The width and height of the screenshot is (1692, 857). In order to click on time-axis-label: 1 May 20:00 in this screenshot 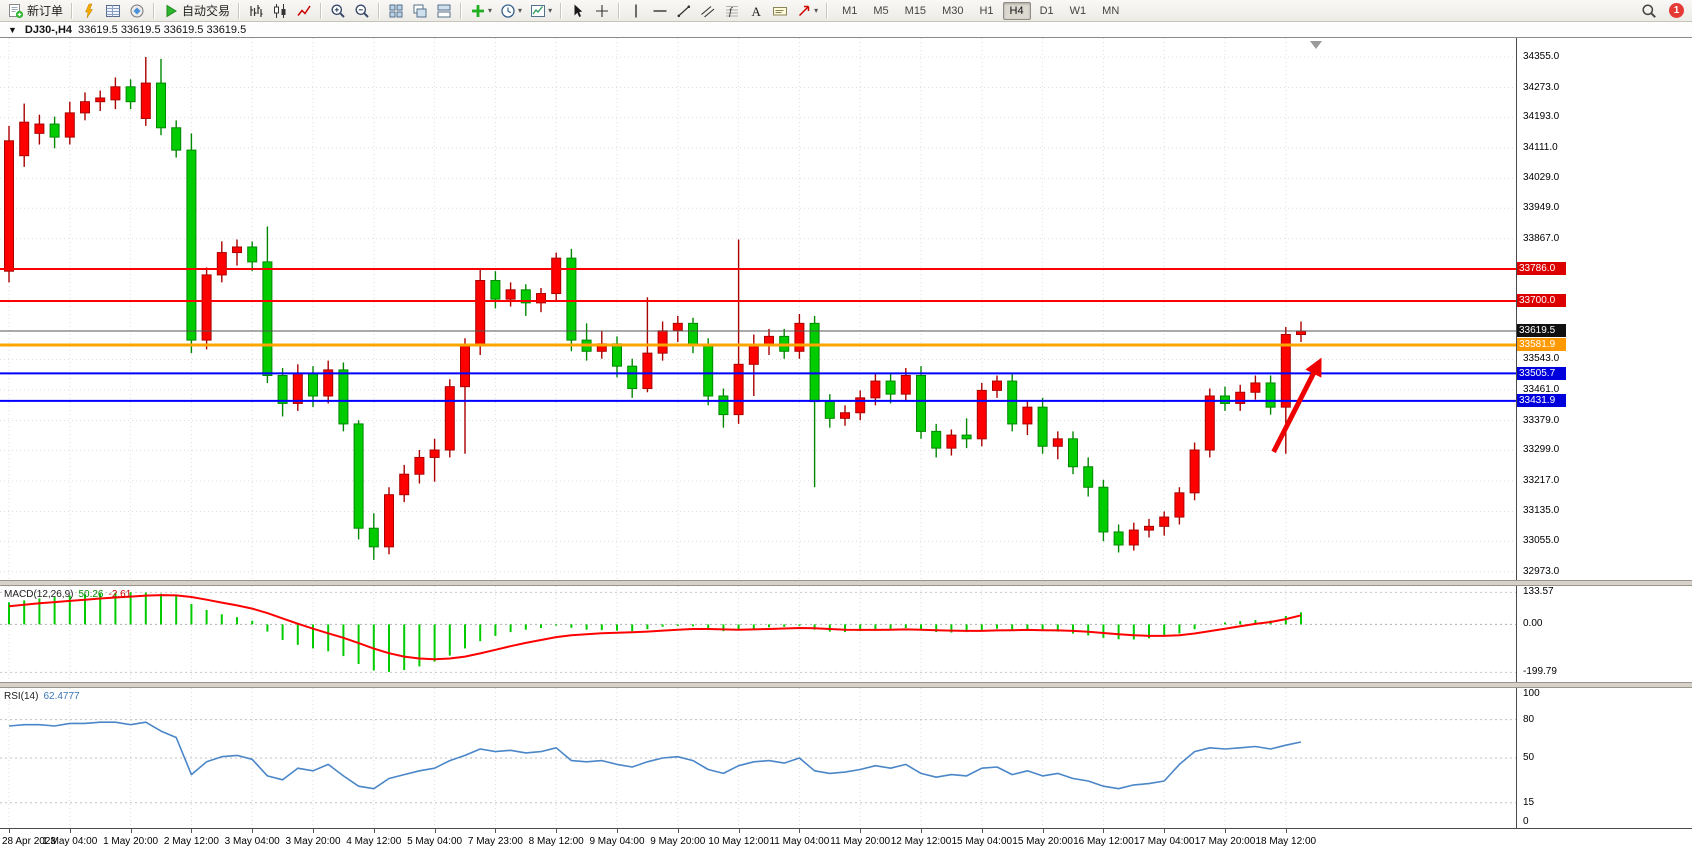, I will do `click(131, 841)`.